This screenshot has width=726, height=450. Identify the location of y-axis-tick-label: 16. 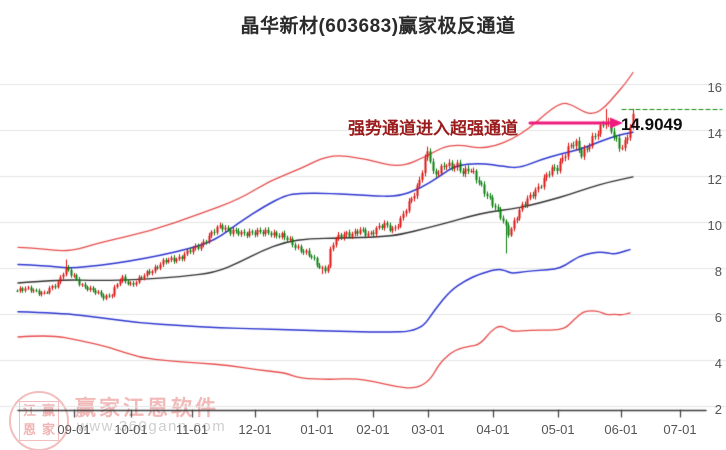
(714, 87).